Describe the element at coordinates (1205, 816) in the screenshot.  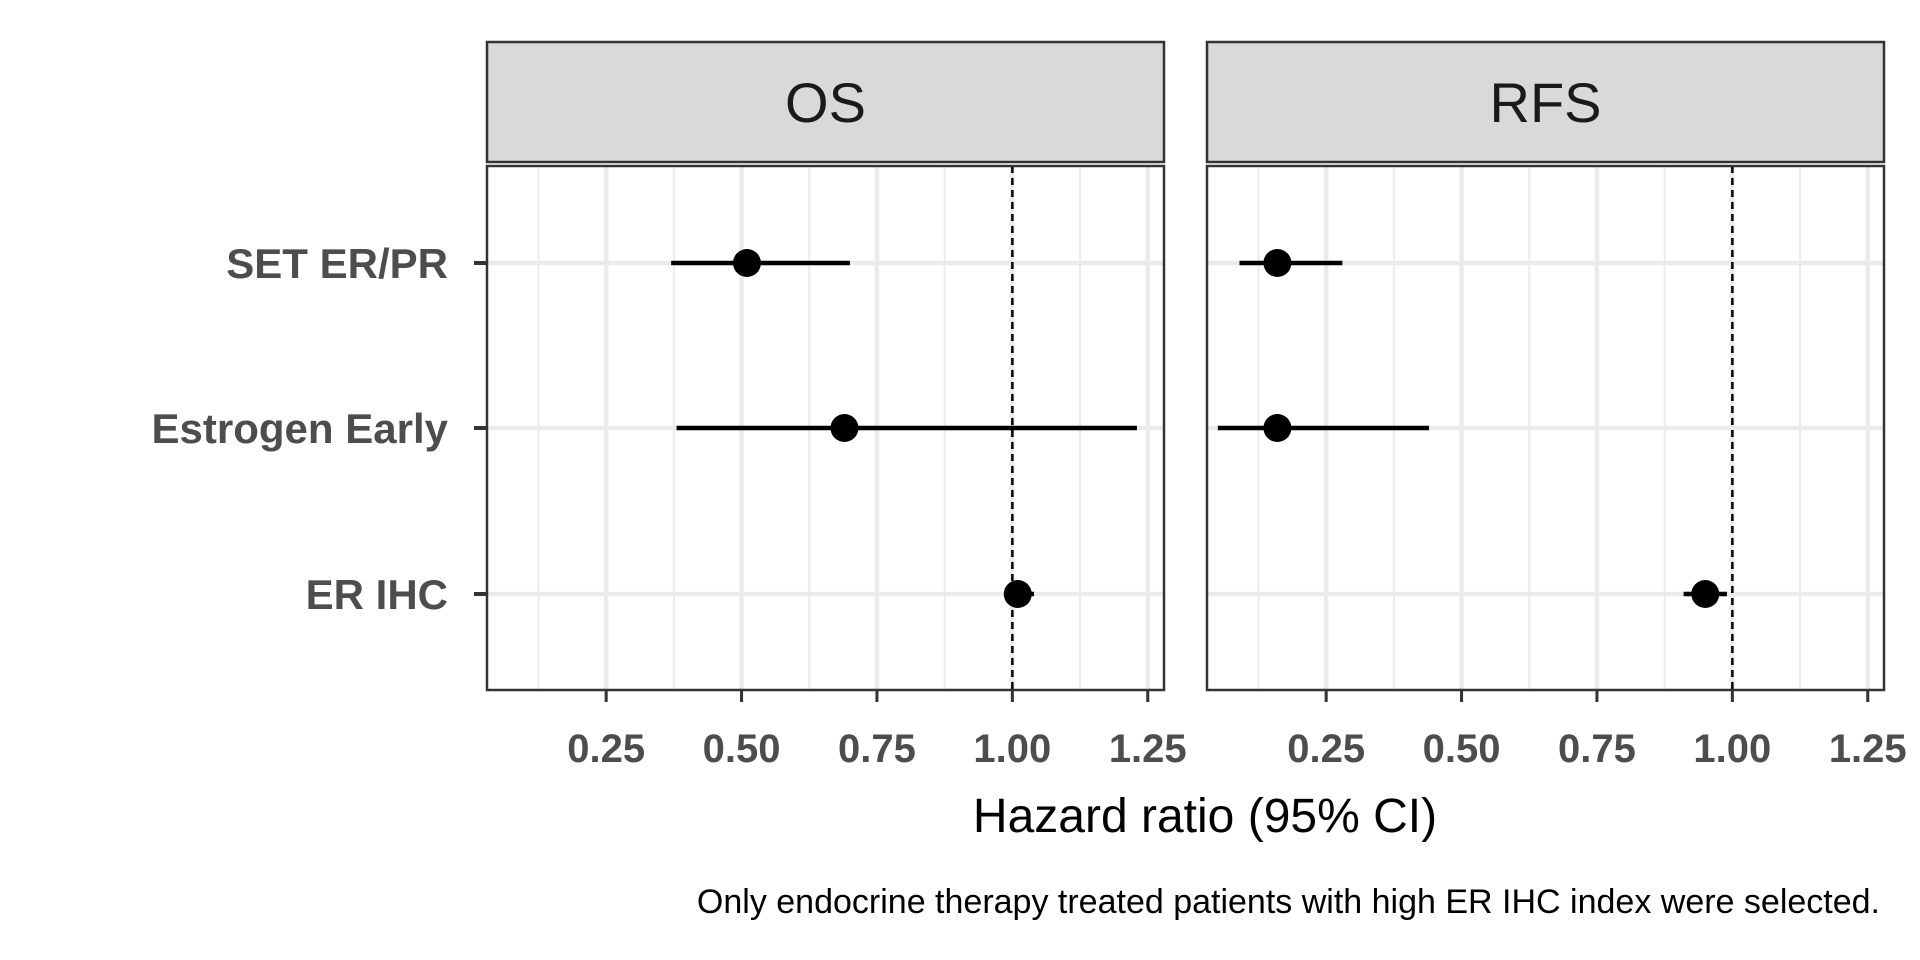
I see `x-axis-title: Hazard ratio (95% CI)` at that location.